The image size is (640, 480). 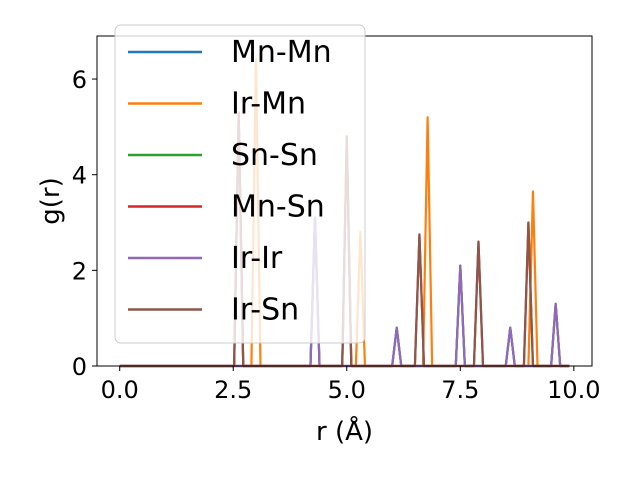 I want to click on y-axis-label: g(r), so click(x=51, y=200).